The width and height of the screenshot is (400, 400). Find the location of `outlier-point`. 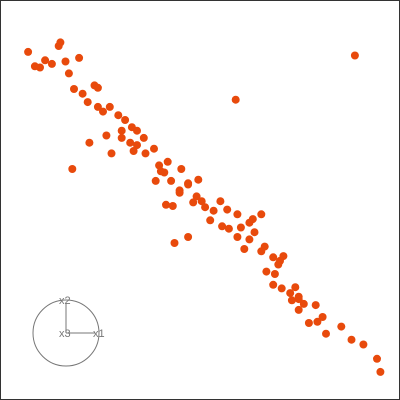

outlier-point is located at coordinates (354, 55).